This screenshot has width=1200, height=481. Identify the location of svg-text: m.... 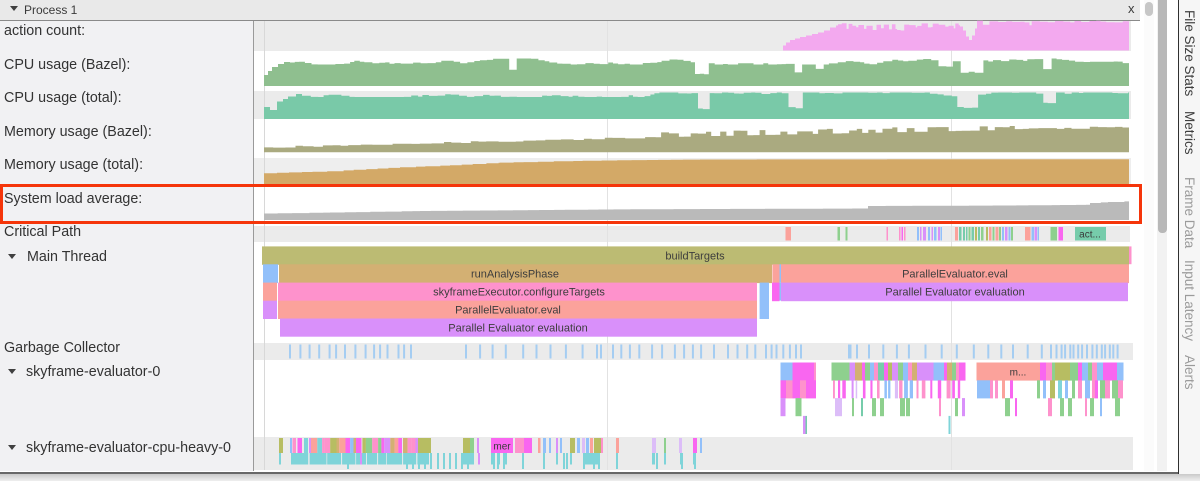
(1018, 373).